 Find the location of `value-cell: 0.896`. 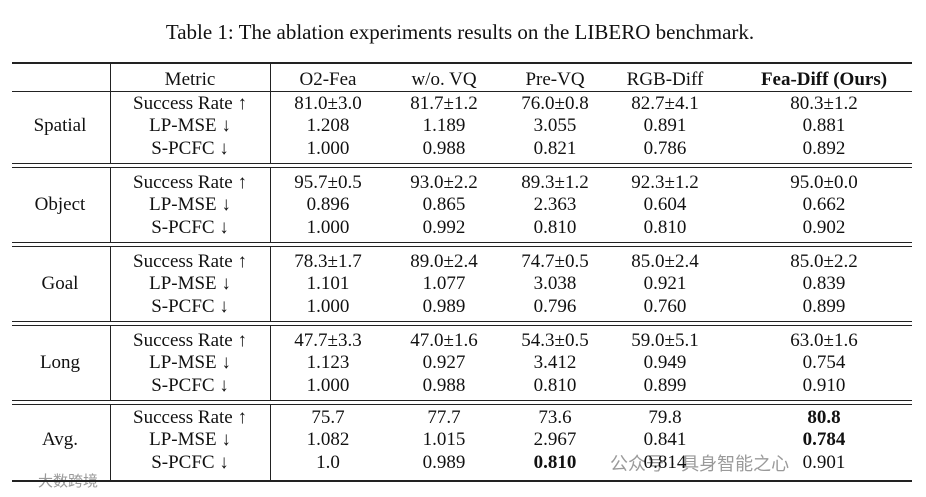

value-cell: 0.896 is located at coordinates (328, 205).